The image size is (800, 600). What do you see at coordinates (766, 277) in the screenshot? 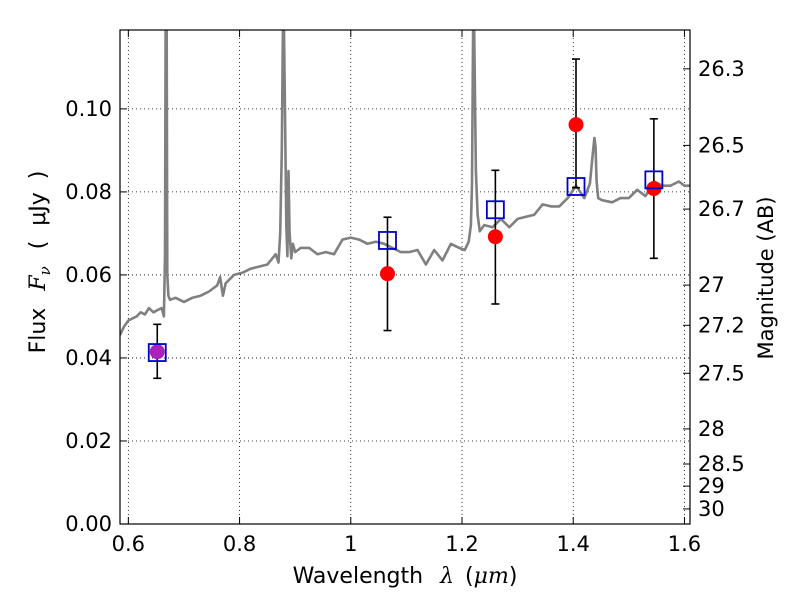
I see `y2-axis-label: Magnitude (AB)` at bounding box center [766, 277].